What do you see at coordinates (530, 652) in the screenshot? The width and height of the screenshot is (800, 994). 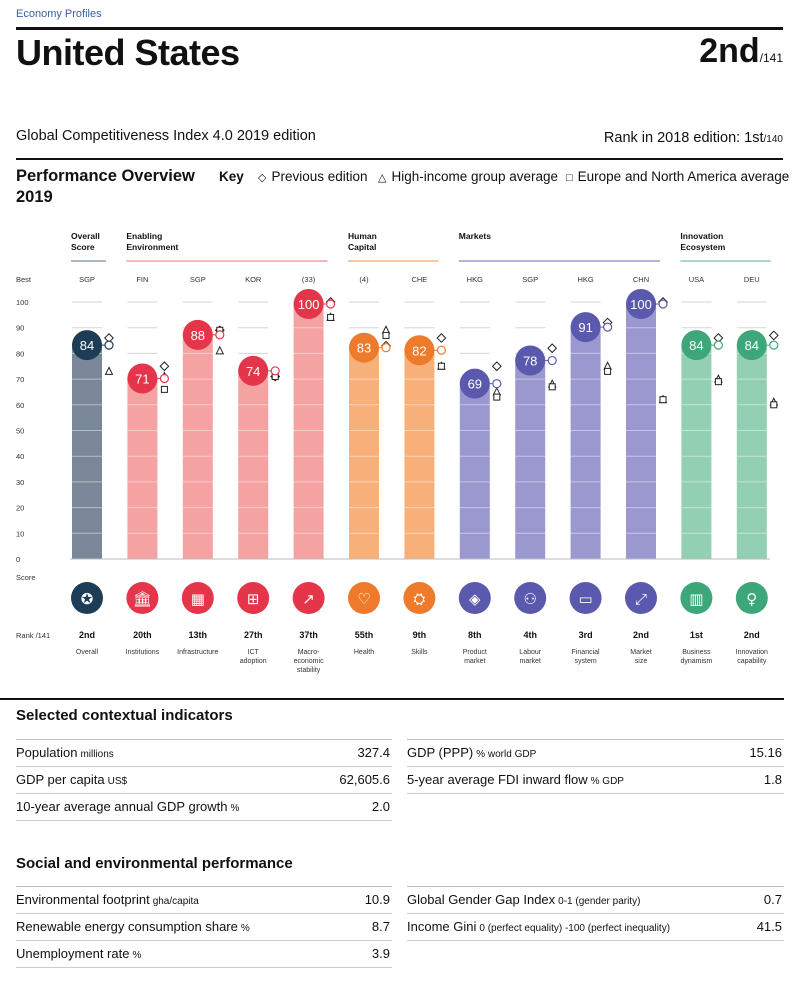 I see `pillar-name-8: Labour` at bounding box center [530, 652].